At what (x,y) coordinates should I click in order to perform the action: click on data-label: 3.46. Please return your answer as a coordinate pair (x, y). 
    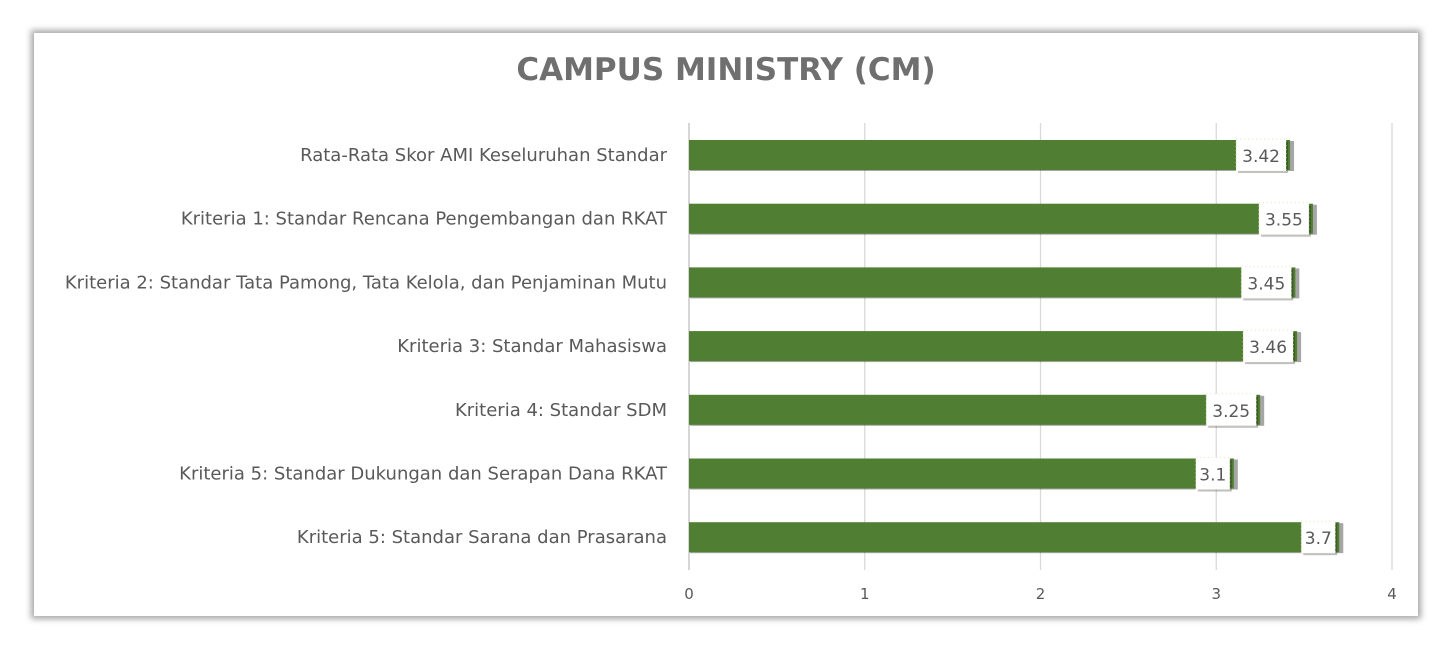
    Looking at the image, I should click on (1268, 348).